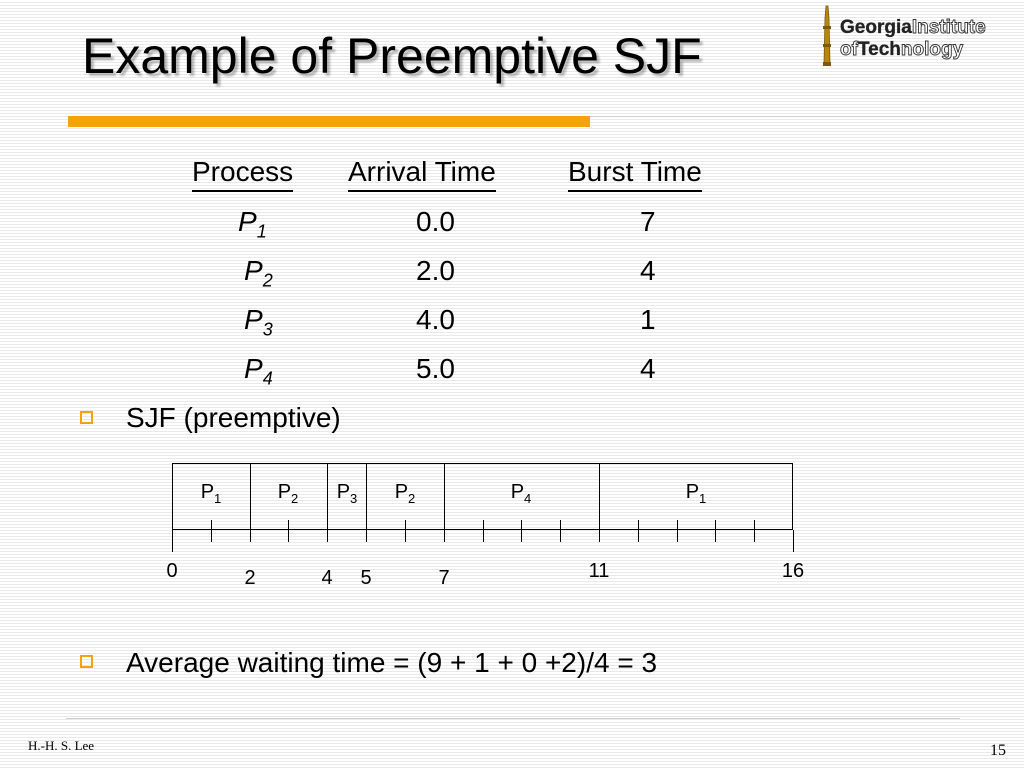 Image resolution: width=1024 pixels, height=768 pixels. I want to click on row-4-burst: 4, so click(648, 368).